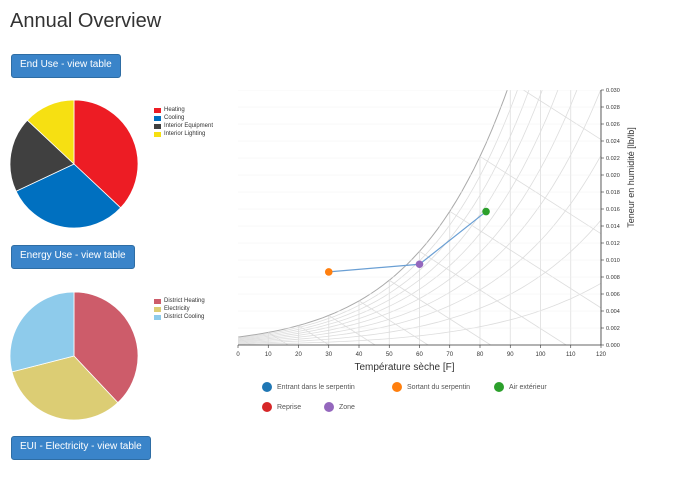  Describe the element at coordinates (404, 367) in the screenshot. I see `x-axis-label: Température sèche [F]` at that location.